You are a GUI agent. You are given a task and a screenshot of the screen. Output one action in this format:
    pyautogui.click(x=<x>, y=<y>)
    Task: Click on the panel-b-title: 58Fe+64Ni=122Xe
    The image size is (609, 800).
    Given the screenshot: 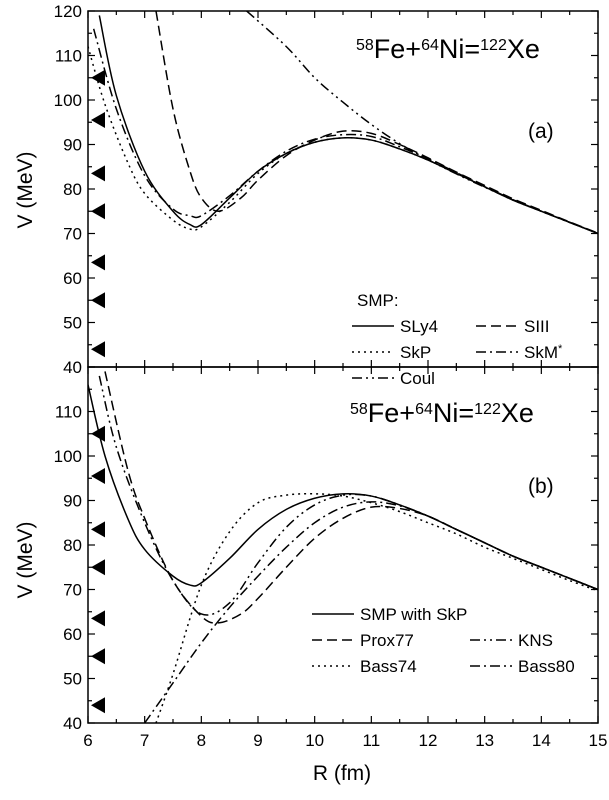 What is the action you would take?
    pyautogui.click(x=442, y=413)
    